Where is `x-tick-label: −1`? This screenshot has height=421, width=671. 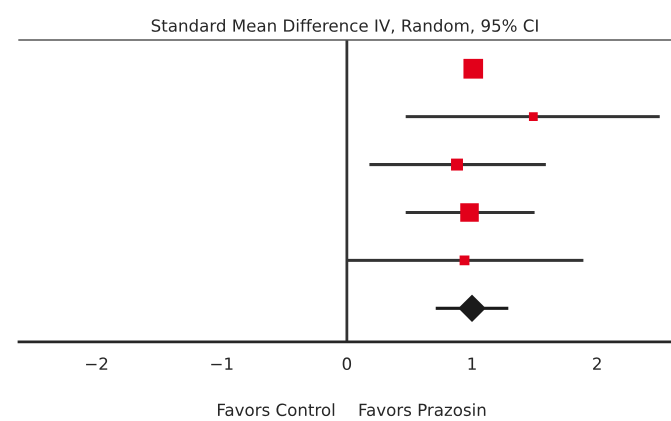
x-tick-label: −1 is located at coordinates (221, 364).